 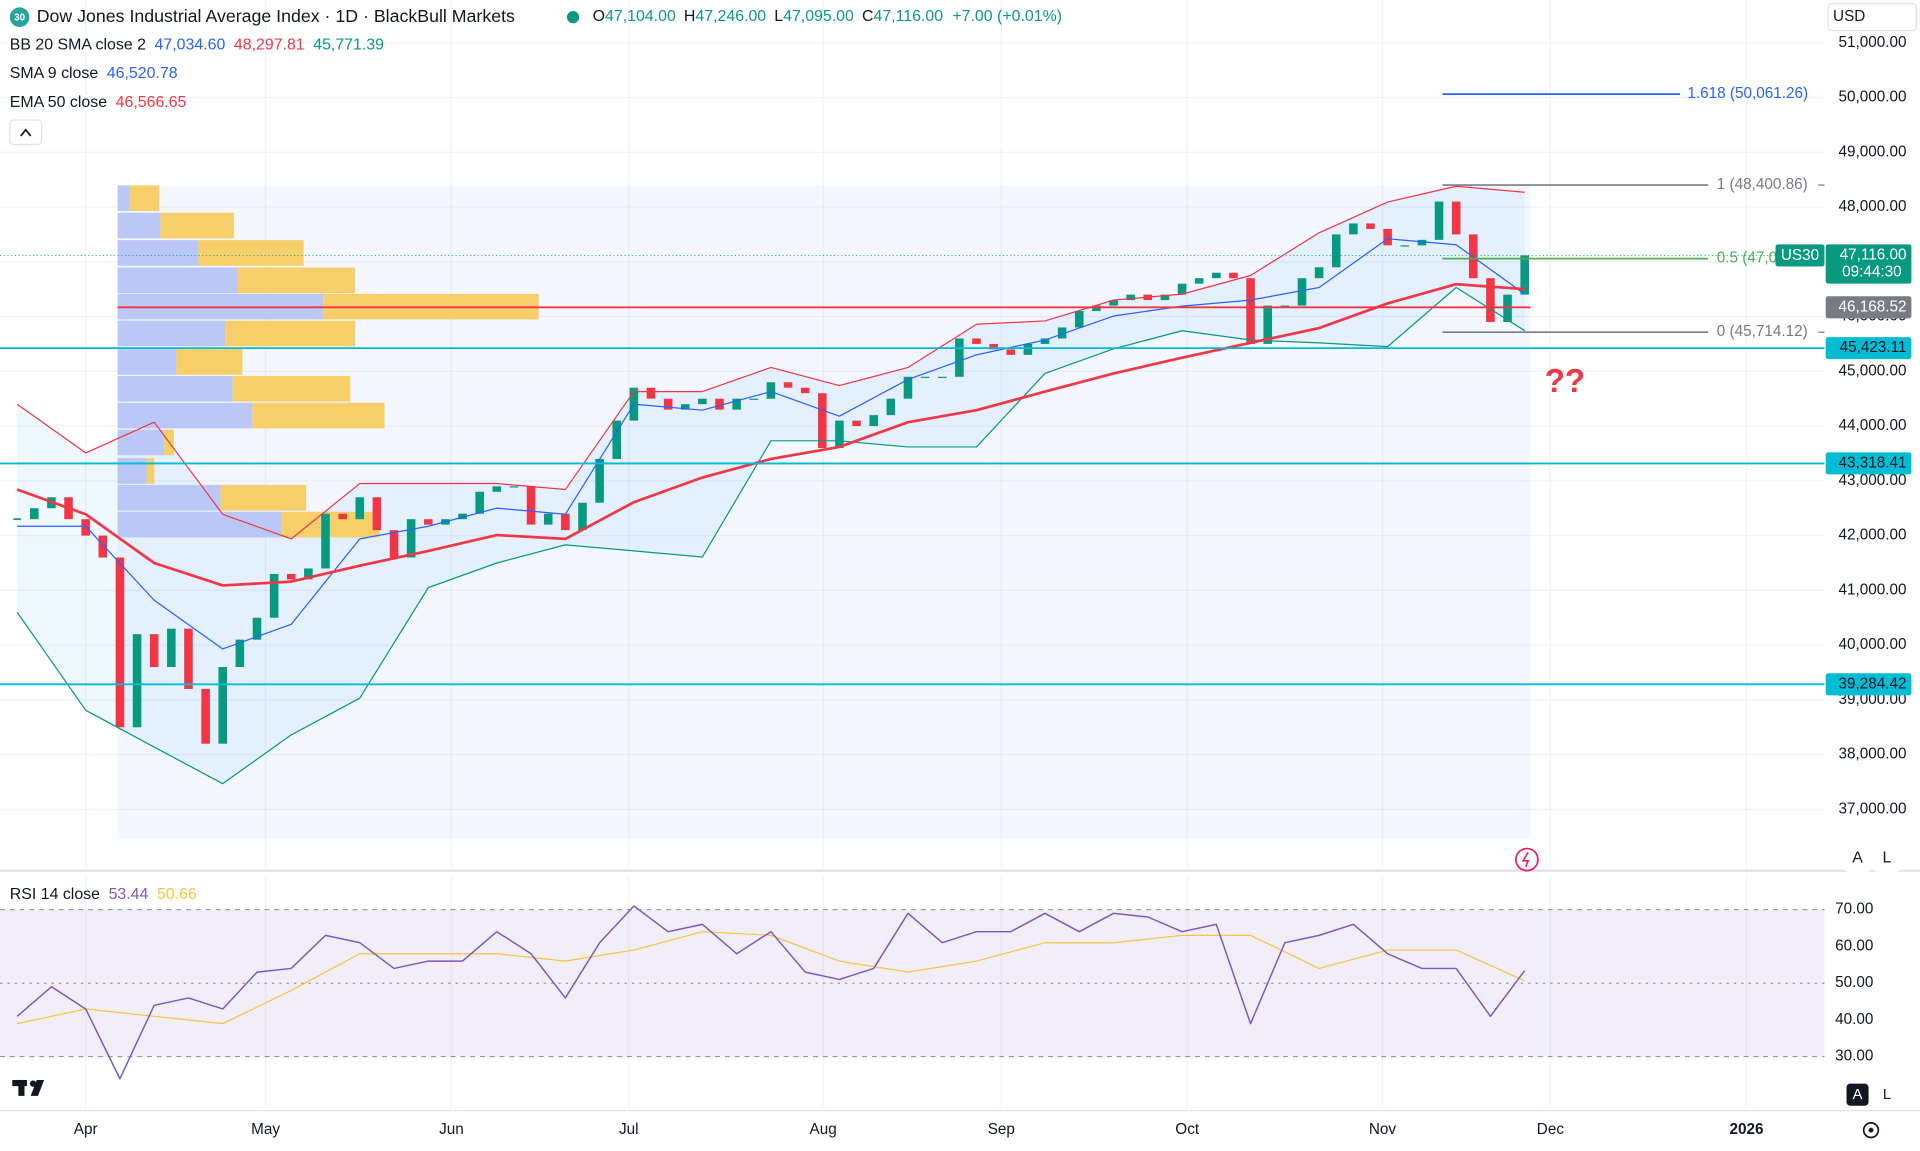 What do you see at coordinates (348, 45) in the screenshot?
I see `indicator-value: 45,771.39` at bounding box center [348, 45].